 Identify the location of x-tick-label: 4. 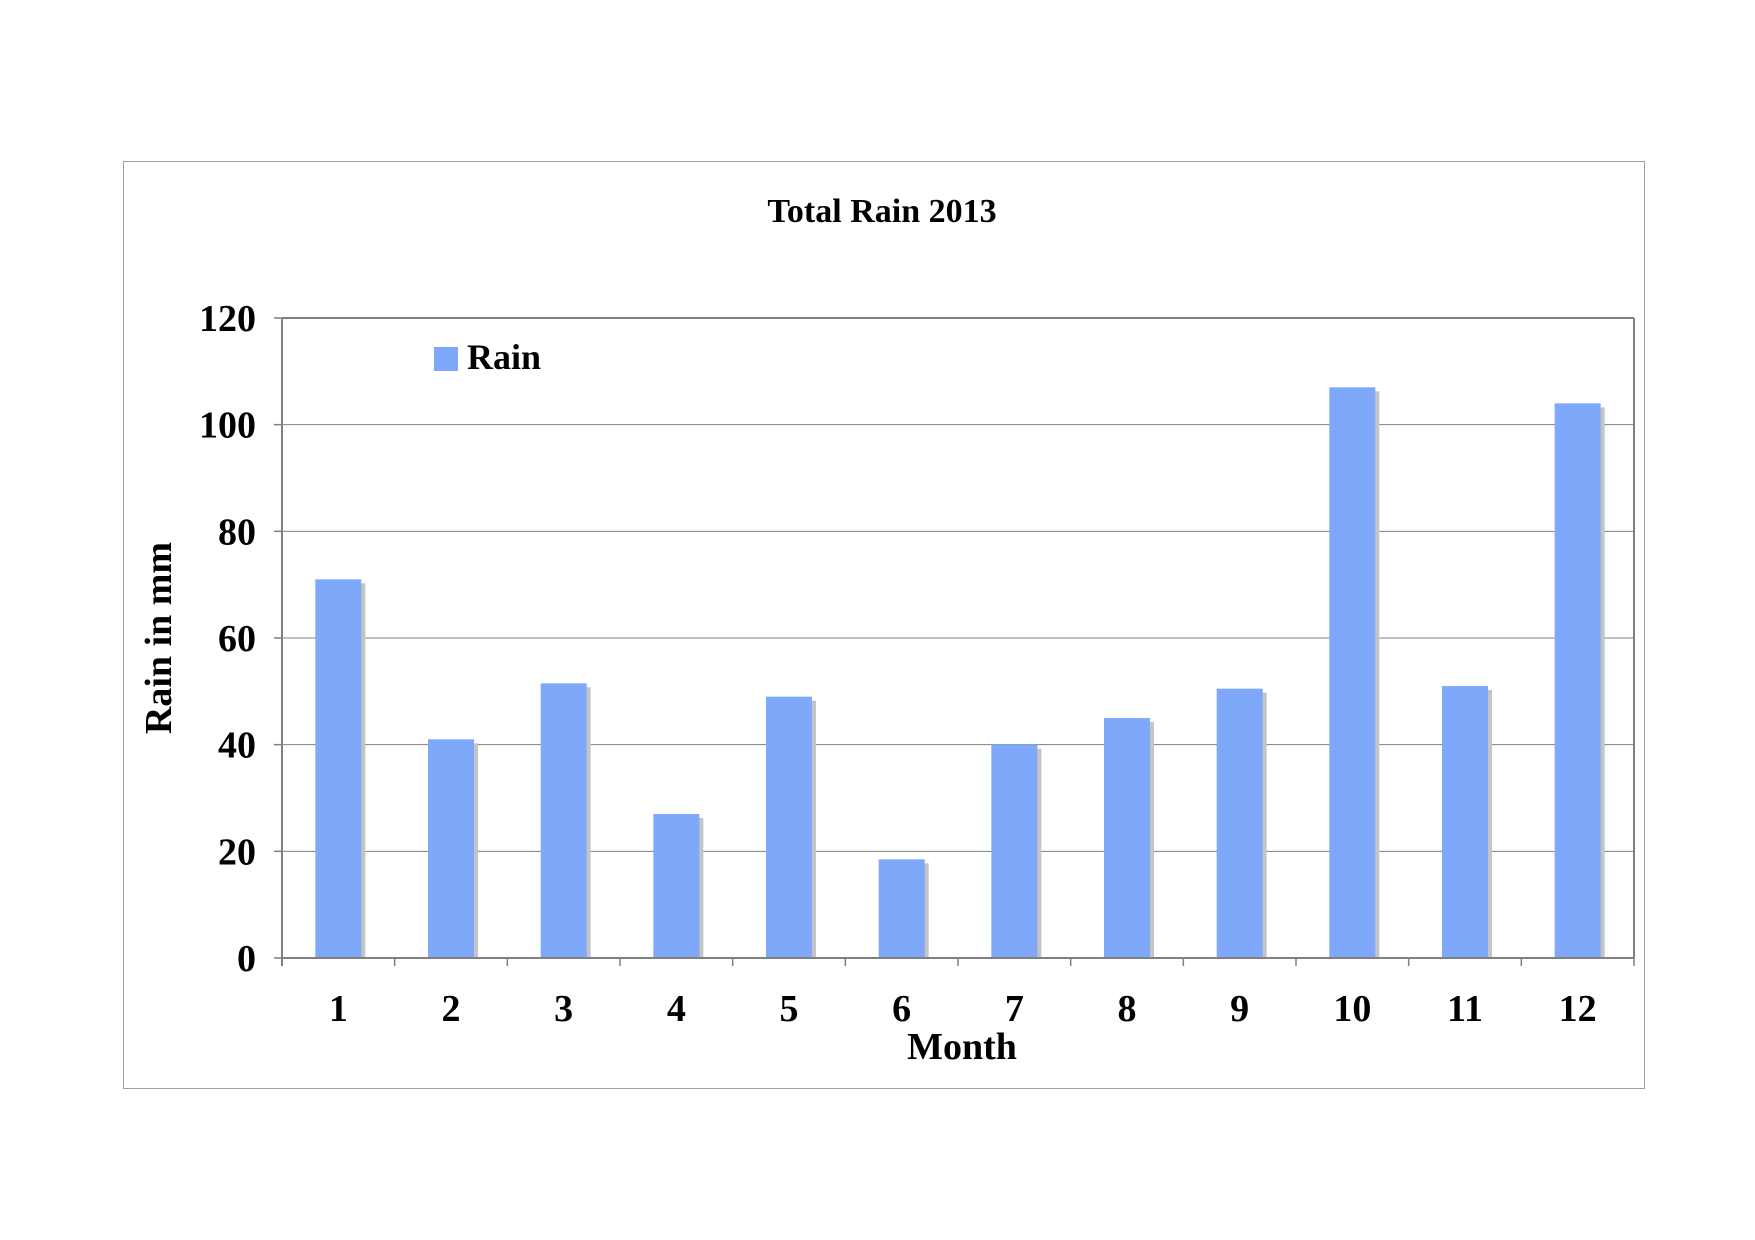
(676, 1009).